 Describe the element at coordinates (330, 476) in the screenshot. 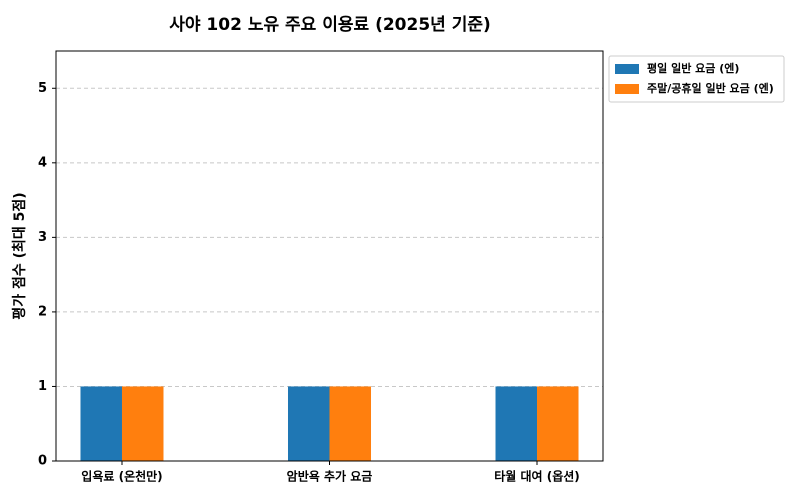

I see `x-tick-label: 암반욕 추가 요금` at that location.